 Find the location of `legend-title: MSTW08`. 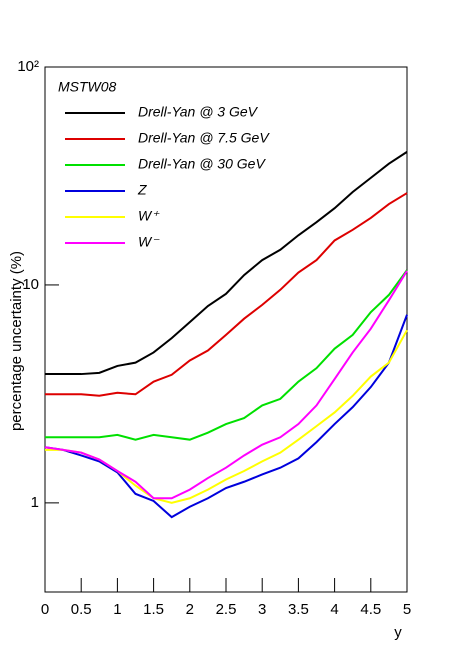

legend-title: MSTW08 is located at coordinates (87, 87).